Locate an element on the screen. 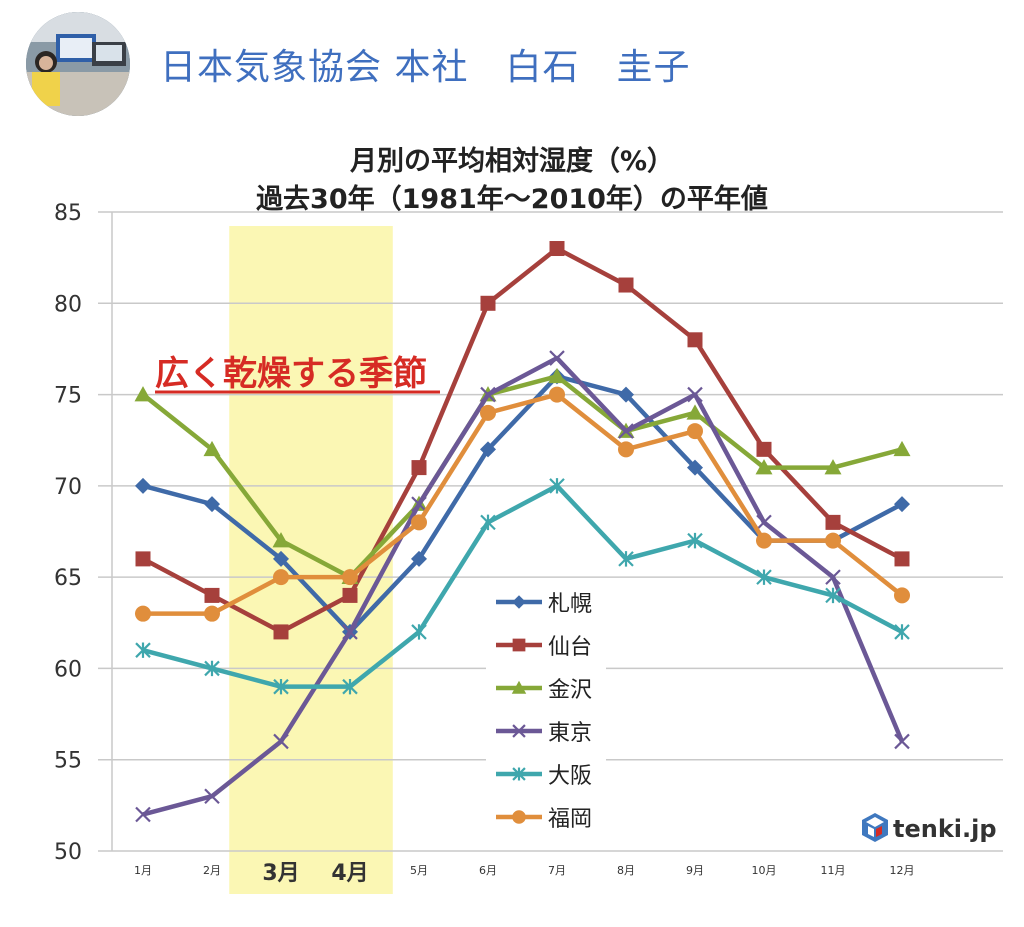 The width and height of the screenshot is (1024, 927). chart-subtitle: 過去30年（1981年～2010年）の平年値 is located at coordinates (512, 199).